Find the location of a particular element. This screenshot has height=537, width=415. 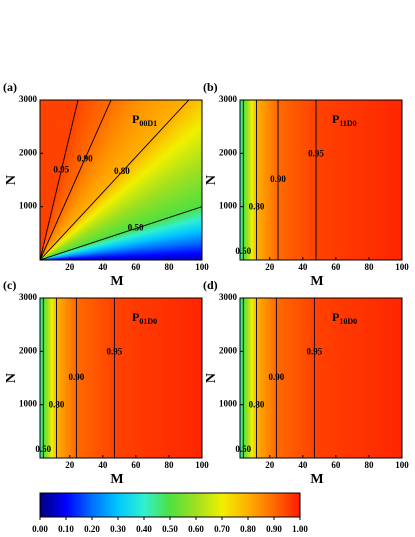

colorbar-tick-label: 0.80 is located at coordinates (248, 529).